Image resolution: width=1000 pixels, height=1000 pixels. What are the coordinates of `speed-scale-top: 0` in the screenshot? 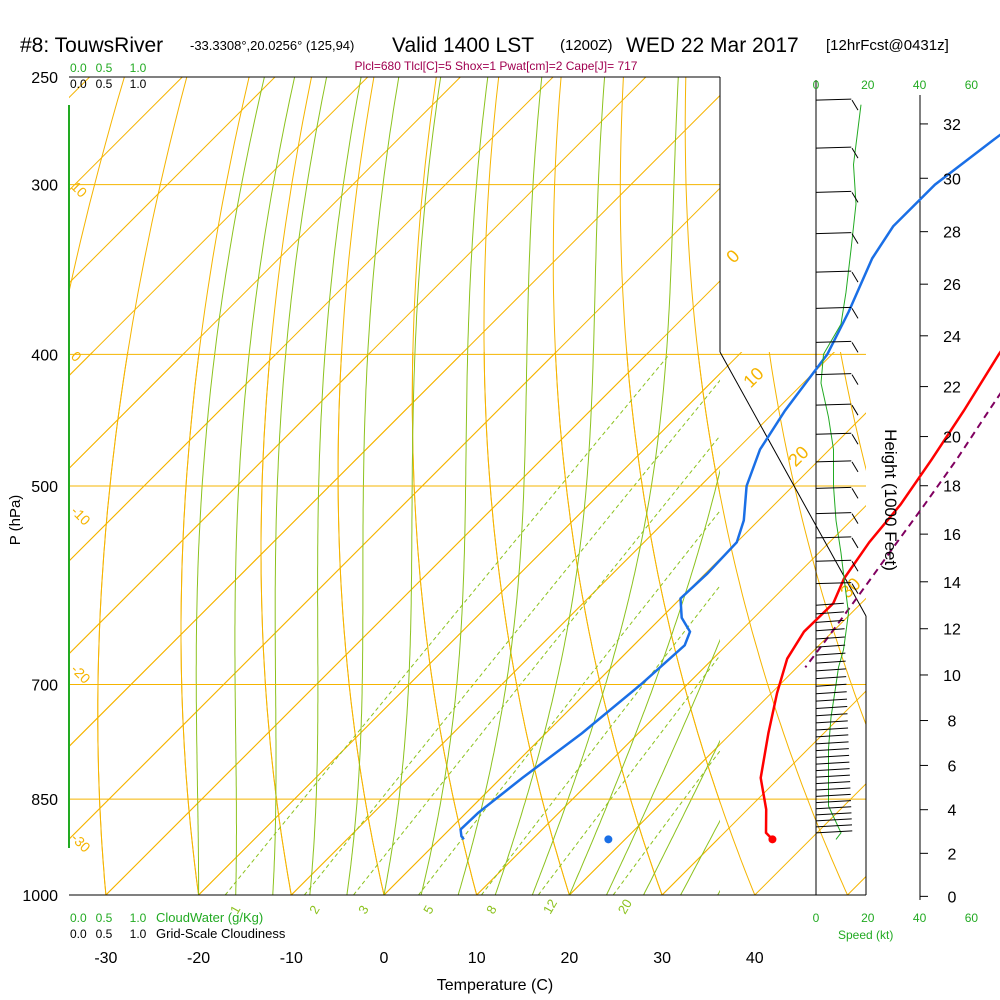 It's located at (816, 85).